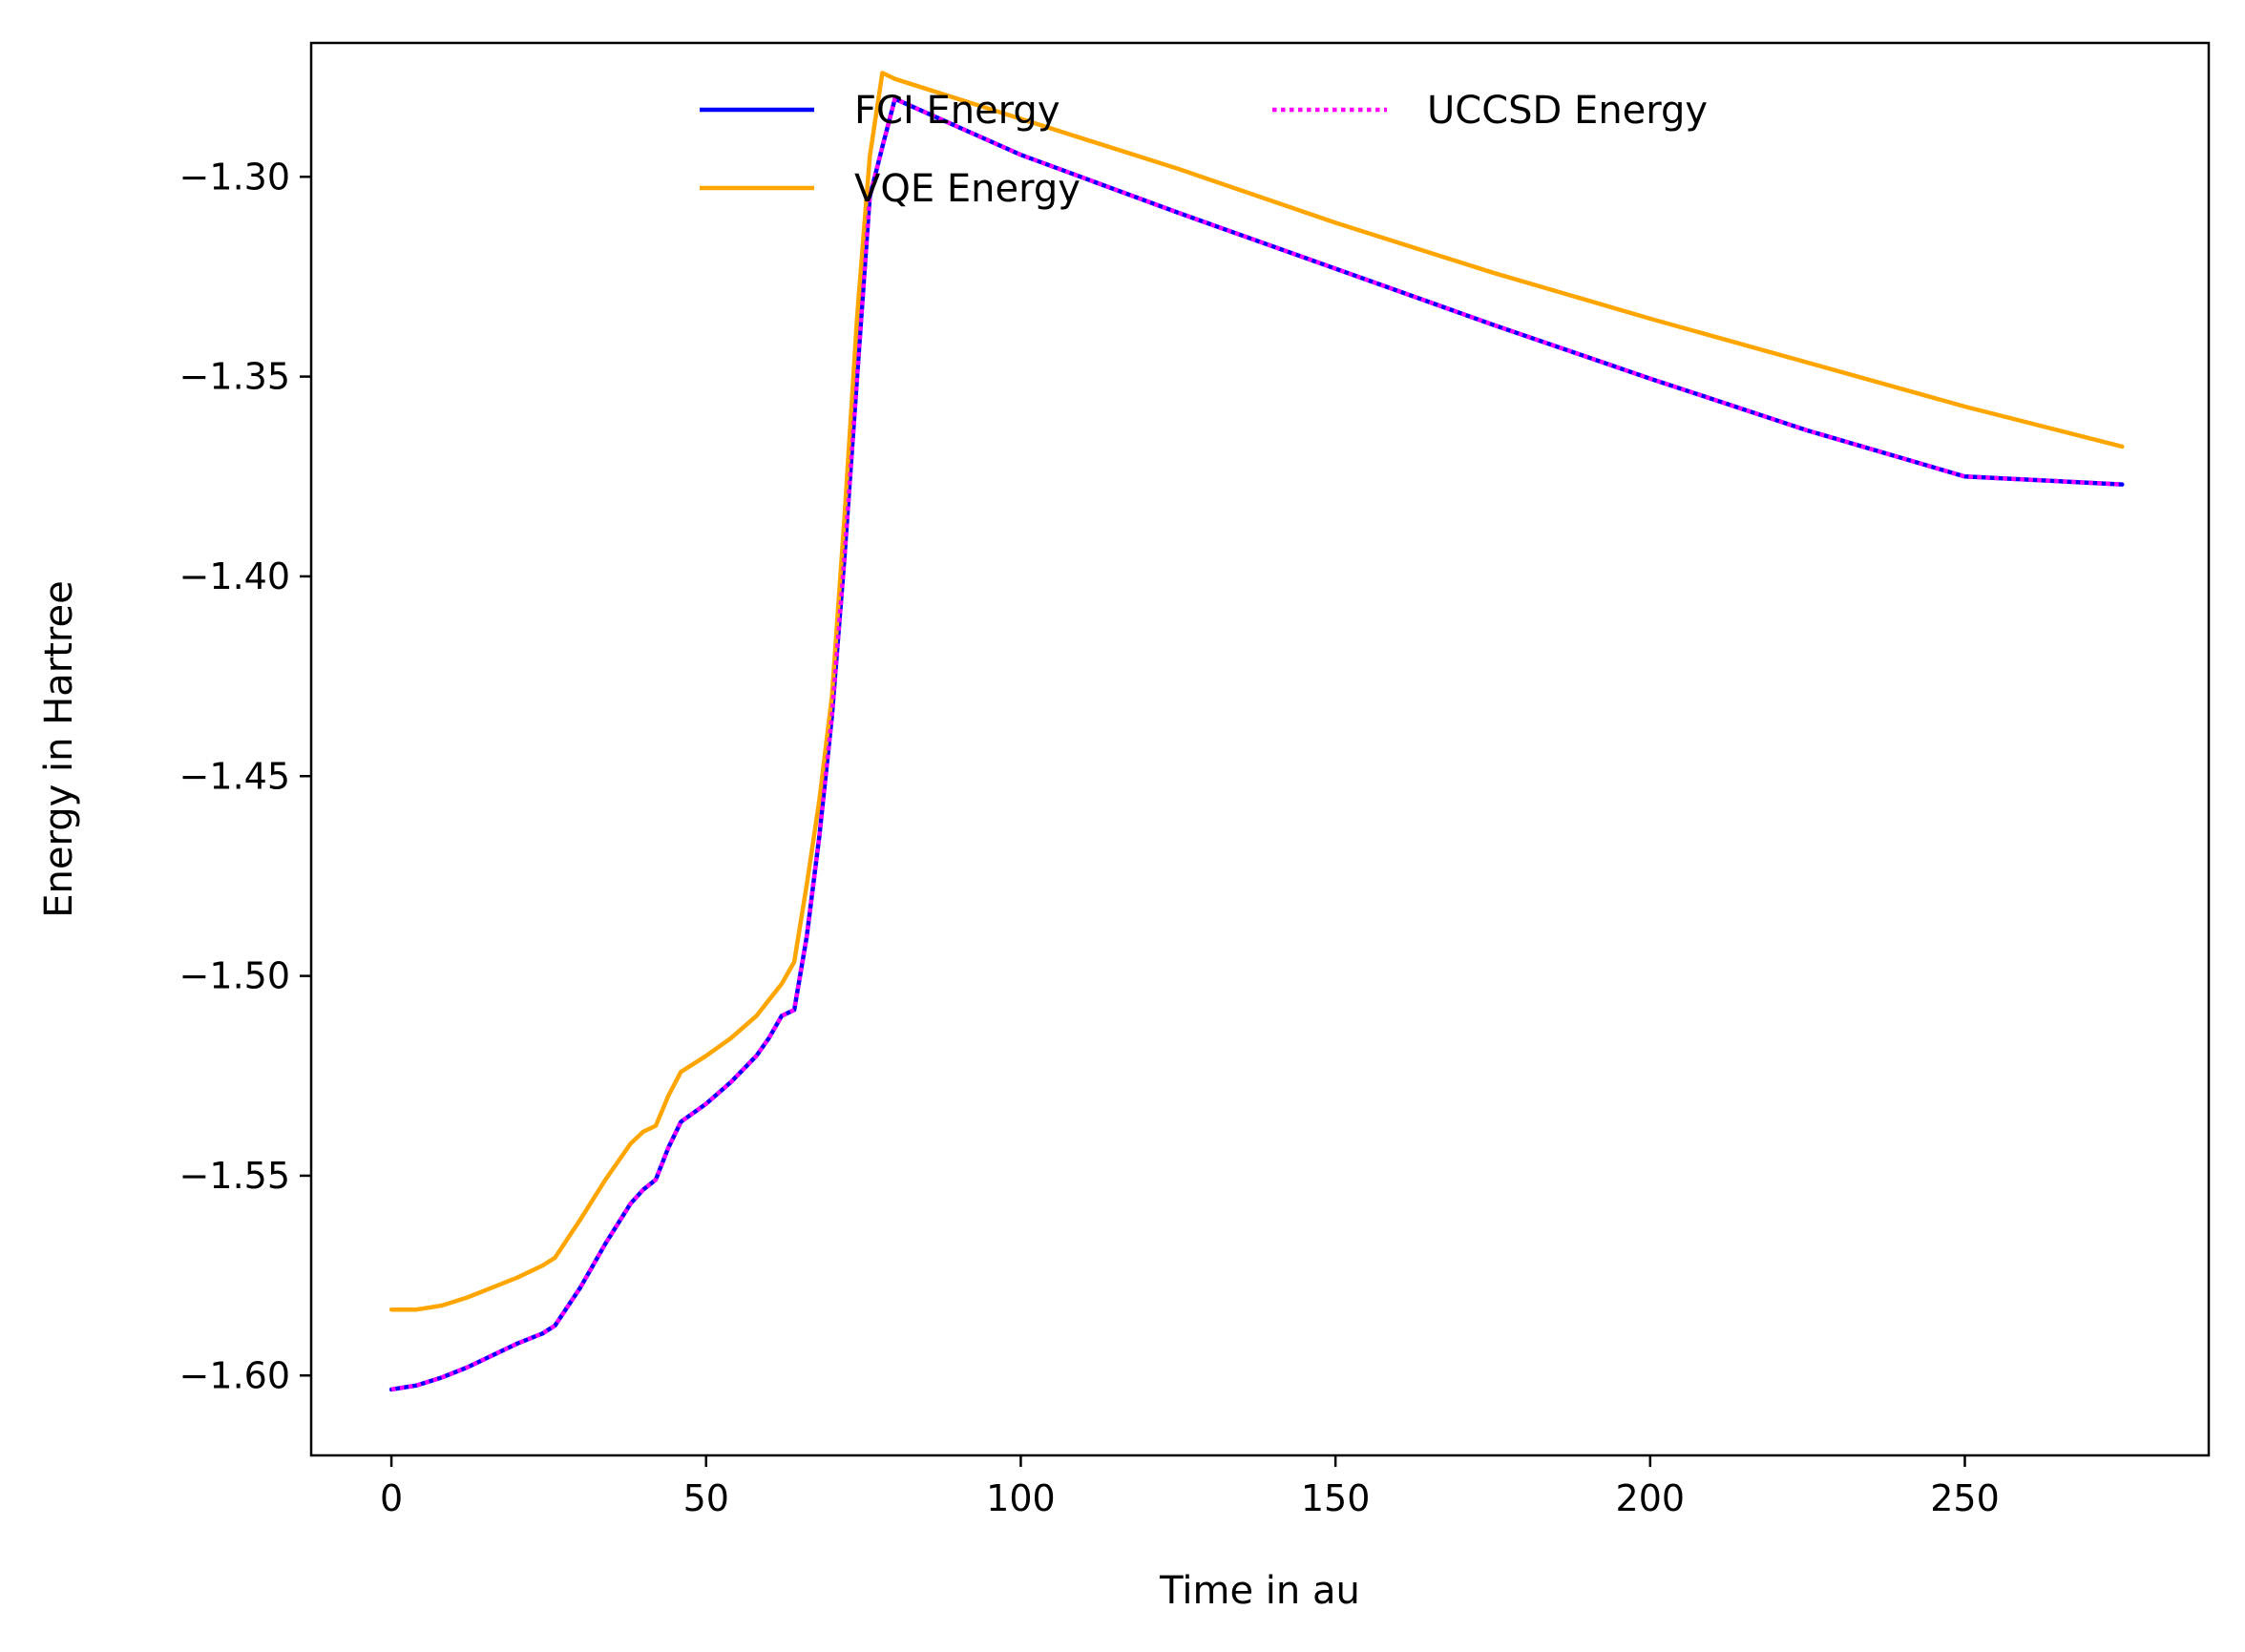 The image size is (2245, 1652). Describe the element at coordinates (1336, 1498) in the screenshot. I see `x-tick-label: 150` at that location.